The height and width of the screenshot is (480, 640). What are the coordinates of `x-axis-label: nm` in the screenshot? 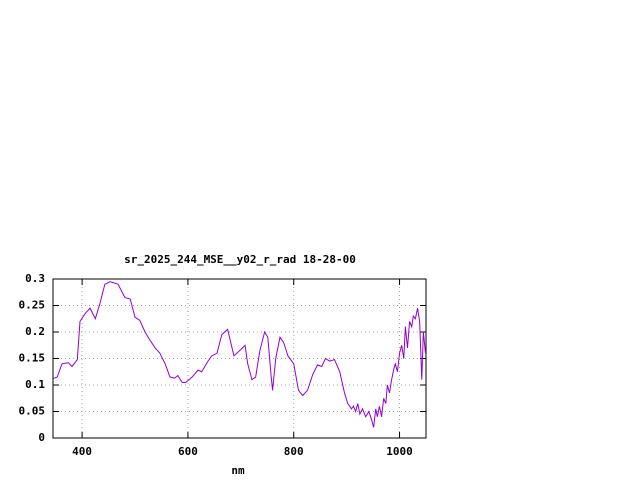 It's located at (238, 470).